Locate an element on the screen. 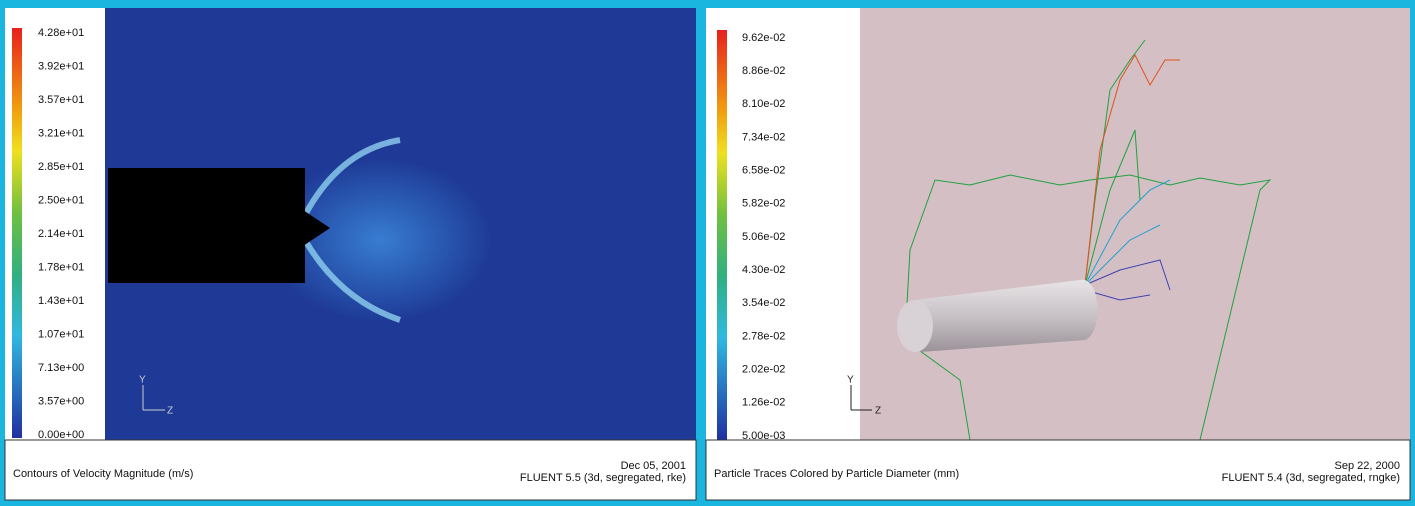 The width and height of the screenshot is (1415, 506). cylinder is located at coordinates (1006, 315).